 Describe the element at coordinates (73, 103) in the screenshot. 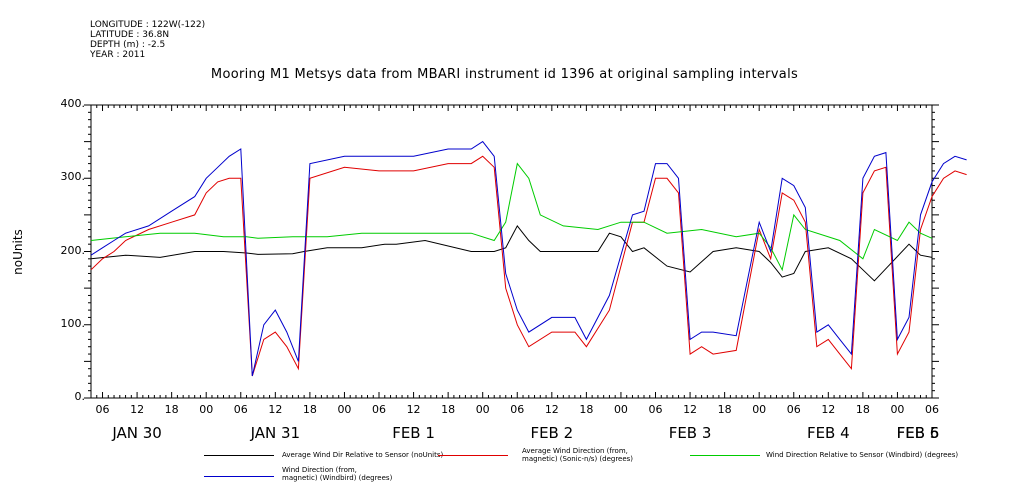

I see `y-tick-label: 400.` at that location.